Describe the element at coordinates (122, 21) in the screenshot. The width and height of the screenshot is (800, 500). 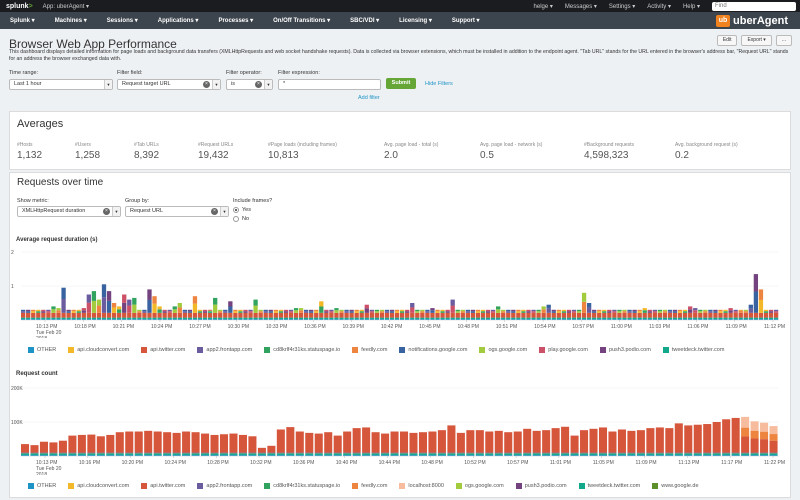
I see `nav-sessions: Sessions ▾` at that location.